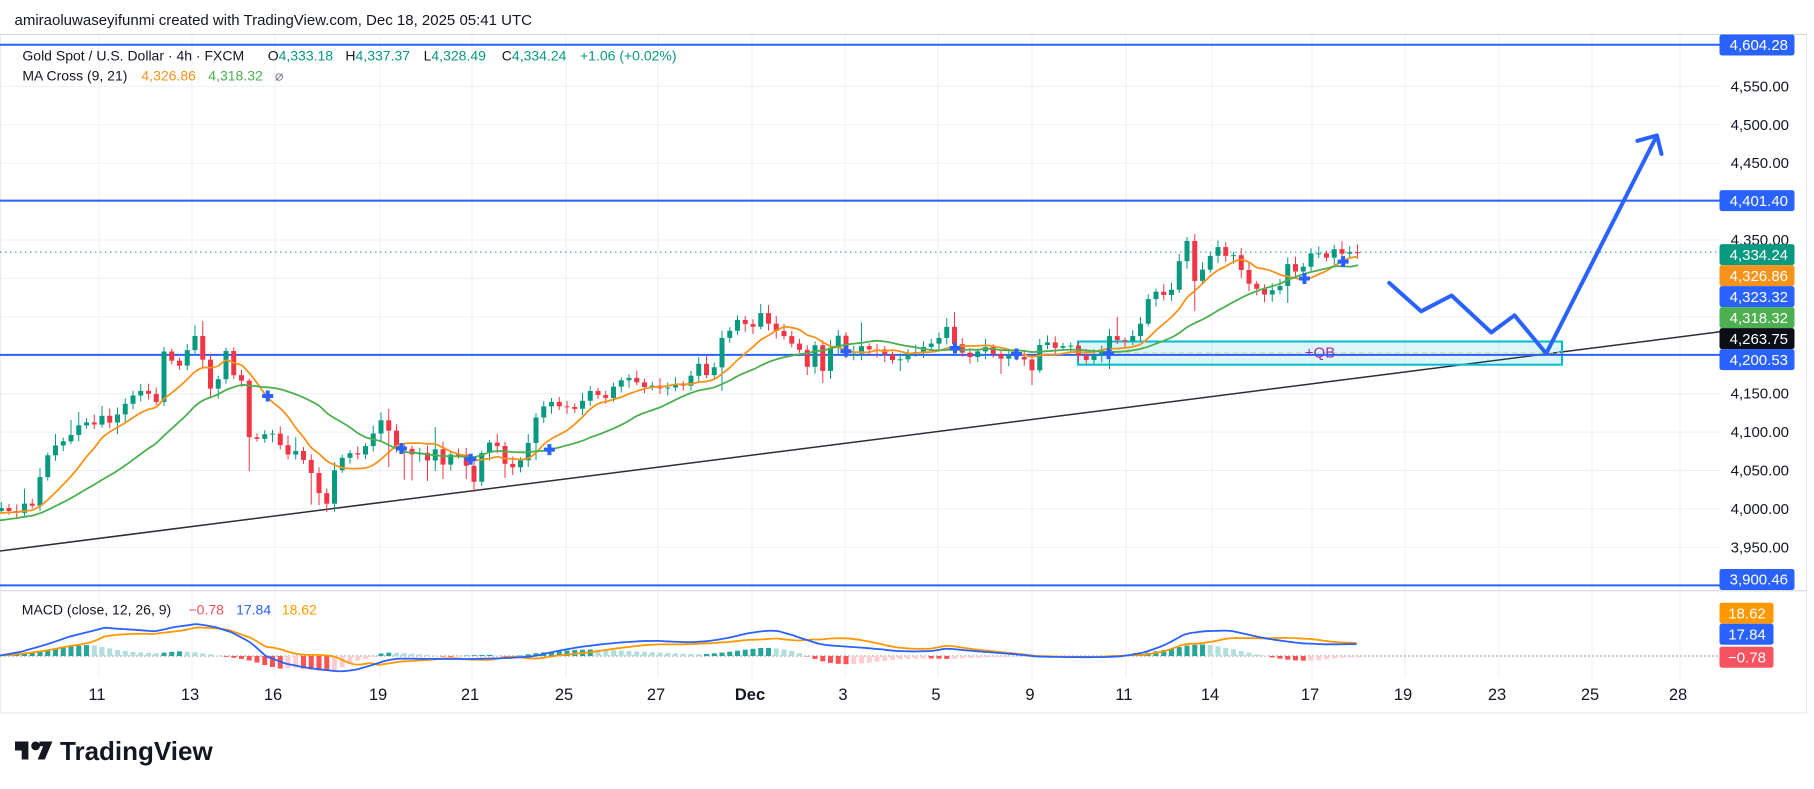  Describe the element at coordinates (136, 751) in the screenshot. I see `svg-text: TradingView` at that location.